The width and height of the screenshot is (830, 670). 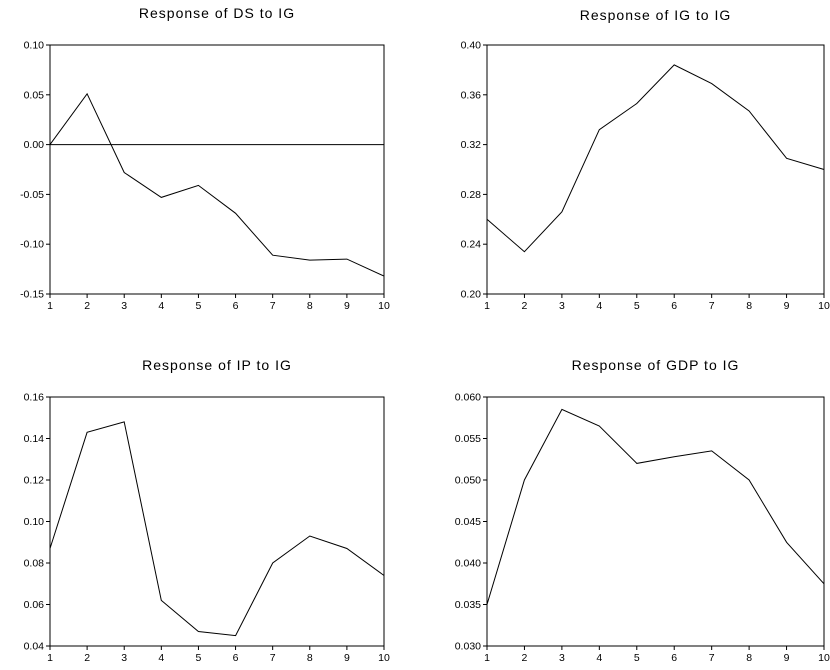 What do you see at coordinates (32, 295) in the screenshot?
I see `y-tick-label: -0.15` at bounding box center [32, 295].